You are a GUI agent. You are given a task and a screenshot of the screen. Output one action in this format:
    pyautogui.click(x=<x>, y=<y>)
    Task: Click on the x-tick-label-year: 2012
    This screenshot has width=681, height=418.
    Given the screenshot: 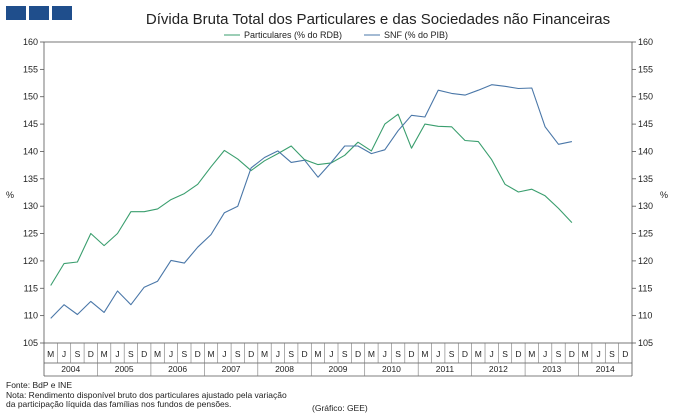 What is the action you would take?
    pyautogui.click(x=498, y=369)
    